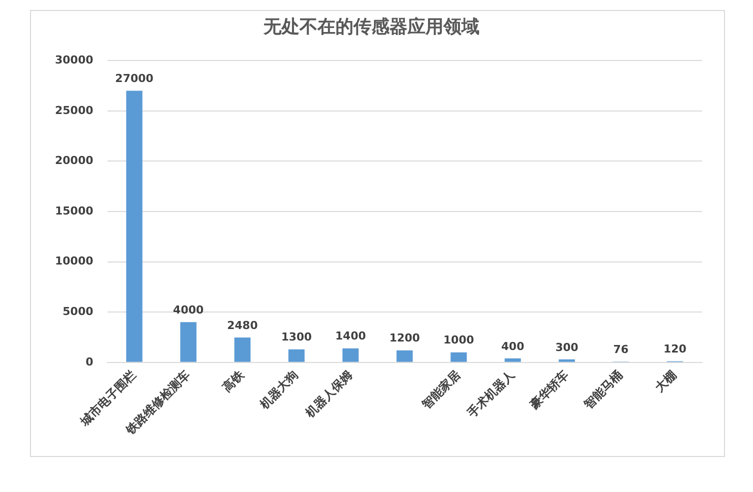 The height and width of the screenshot is (492, 753). I want to click on data-label: 1300, so click(296, 337).